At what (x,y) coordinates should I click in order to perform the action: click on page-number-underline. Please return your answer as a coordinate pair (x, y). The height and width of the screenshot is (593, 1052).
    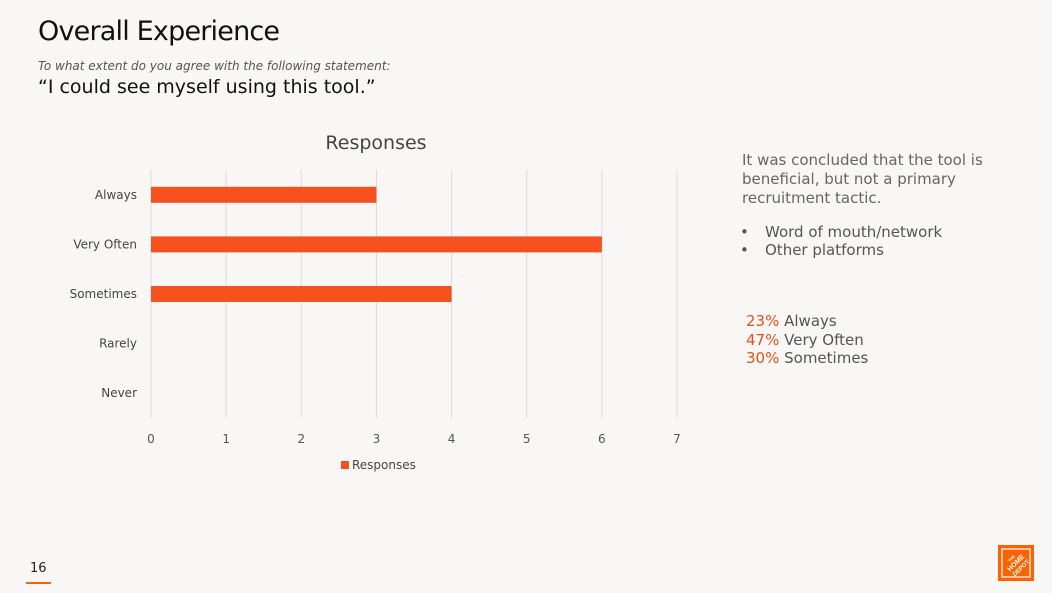
    Looking at the image, I should click on (38, 583).